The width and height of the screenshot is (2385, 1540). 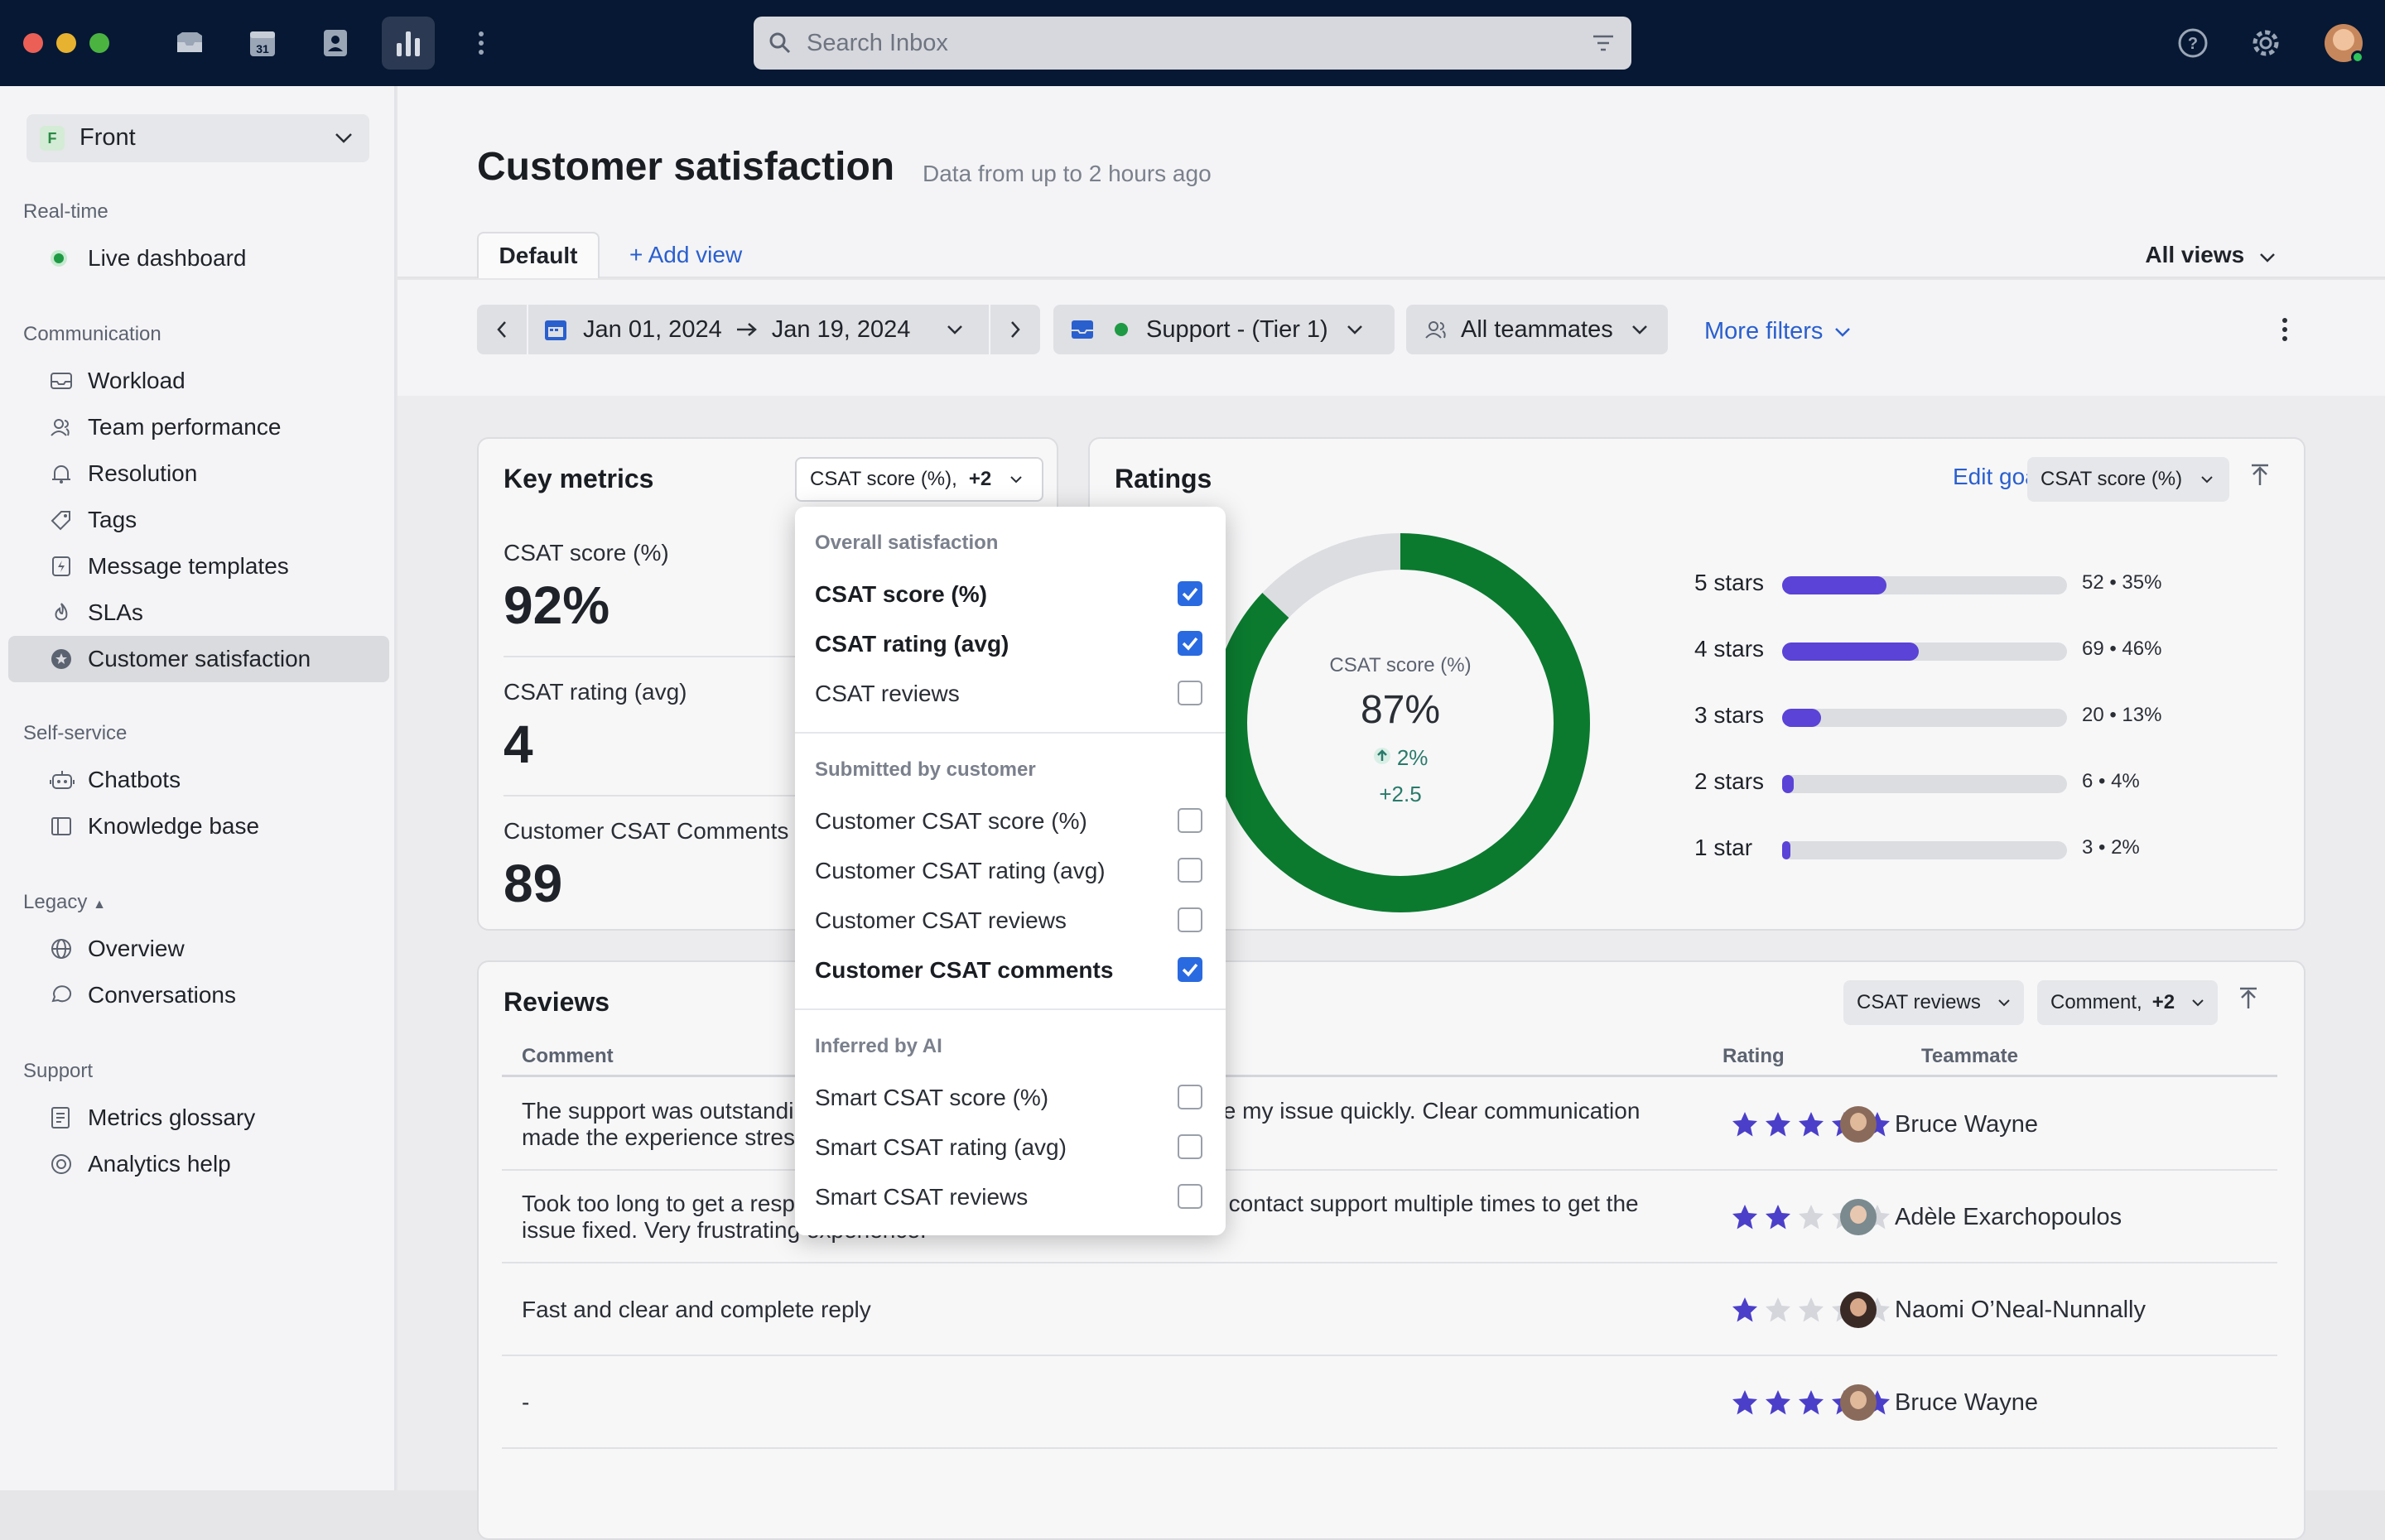 I want to click on section-legacy: Legacy ▲, so click(x=64, y=902).